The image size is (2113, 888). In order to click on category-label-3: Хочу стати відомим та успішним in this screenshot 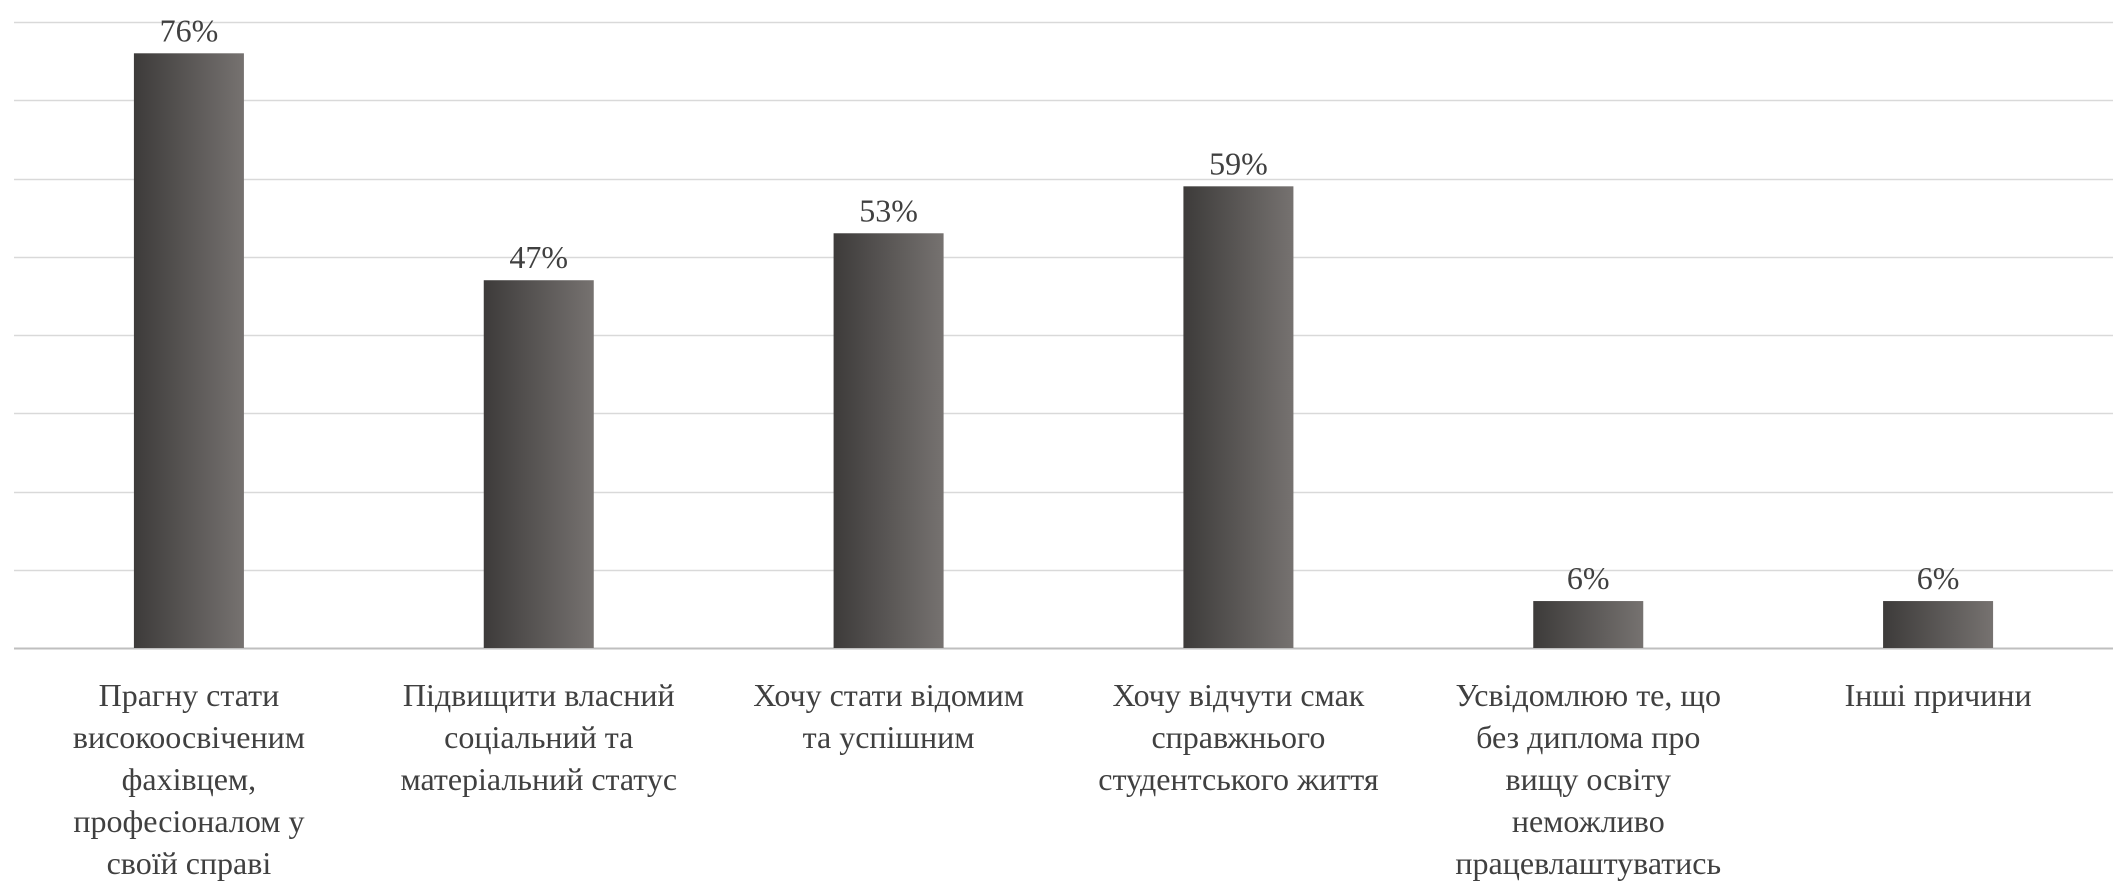, I will do `click(888, 716)`.